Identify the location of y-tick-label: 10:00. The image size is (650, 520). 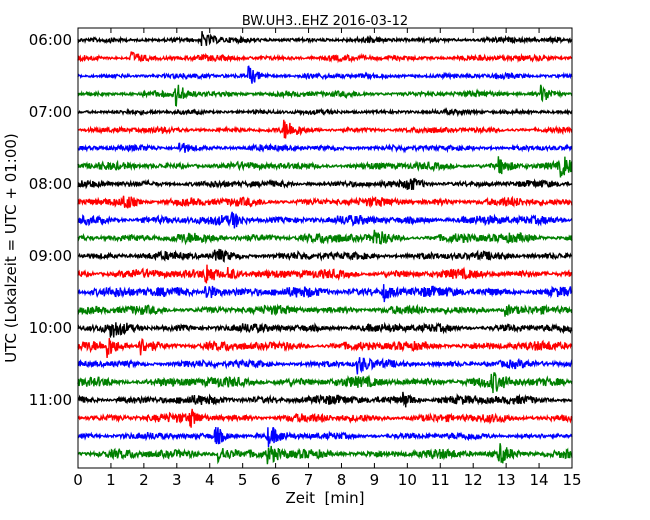
(50, 328).